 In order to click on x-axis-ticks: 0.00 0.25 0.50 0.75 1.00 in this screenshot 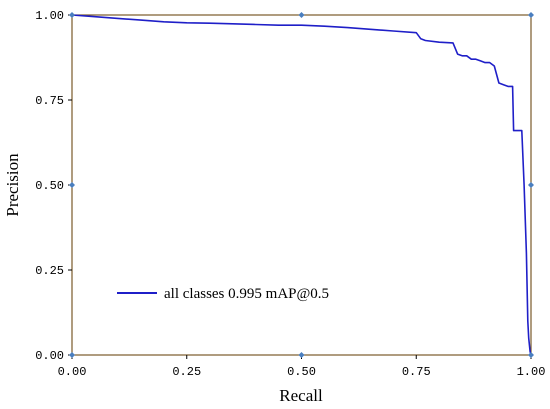, I will do `click(302, 367)`.